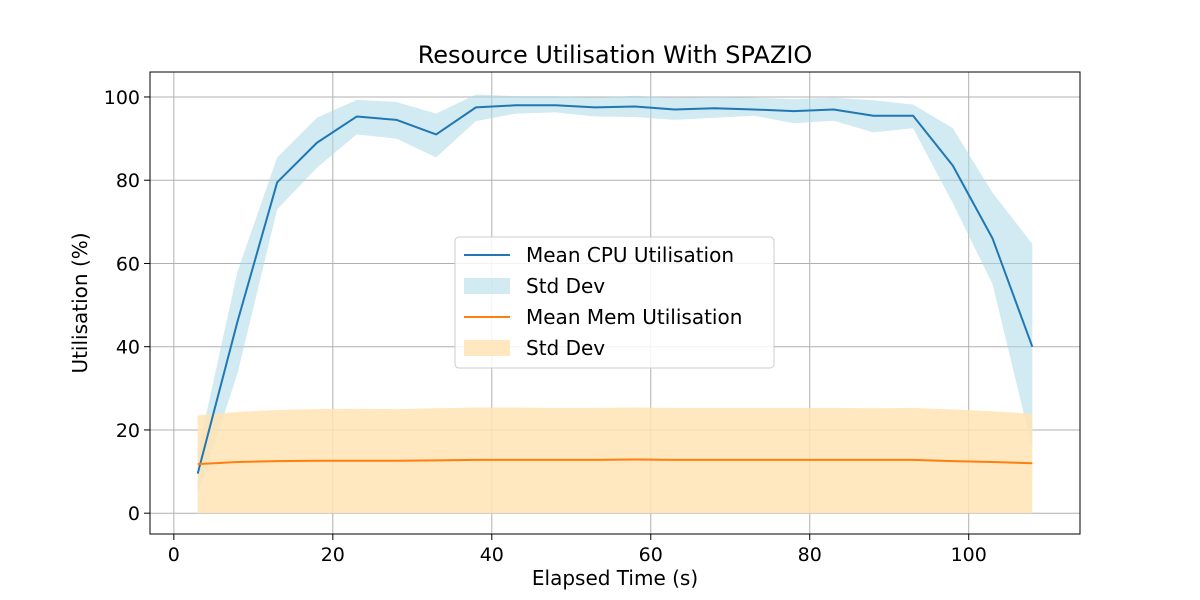 The width and height of the screenshot is (1200, 600). I want to click on y-tick-label: 80, so click(128, 181).